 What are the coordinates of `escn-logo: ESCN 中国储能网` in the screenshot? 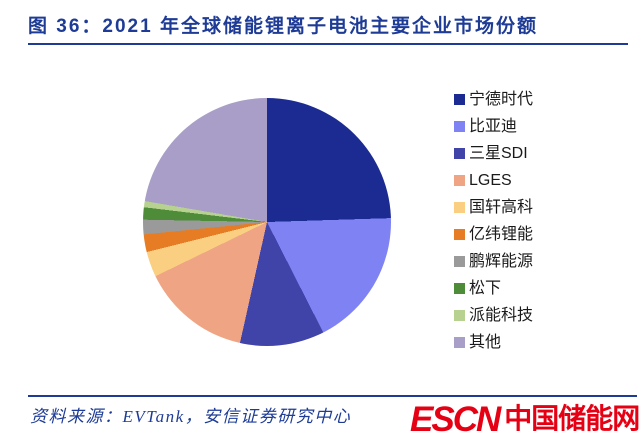 It's located at (525, 419).